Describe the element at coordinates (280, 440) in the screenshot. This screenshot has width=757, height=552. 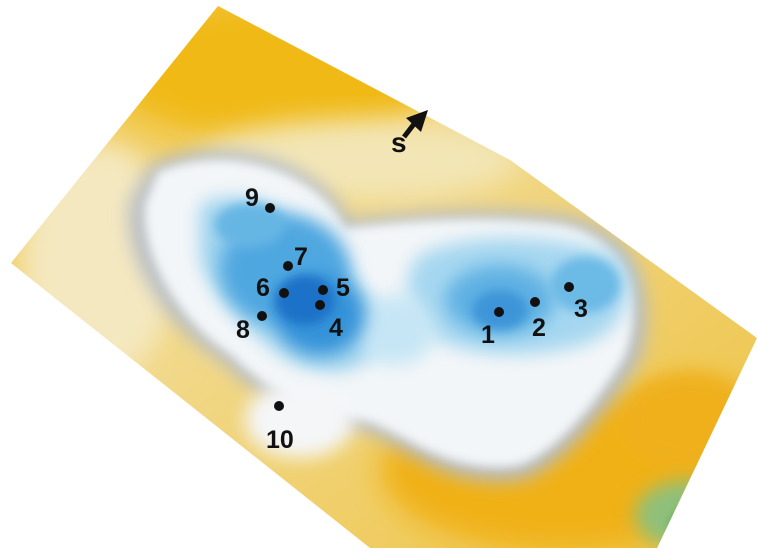
I see `point-label: 10` at that location.